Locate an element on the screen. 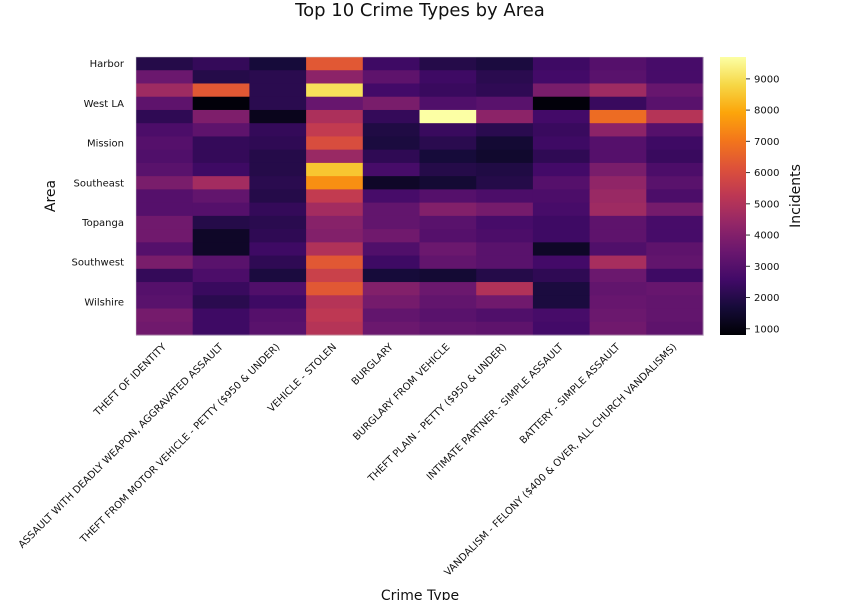 This screenshot has width=853, height=600. y-tick-label: Harbor is located at coordinates (107, 64).